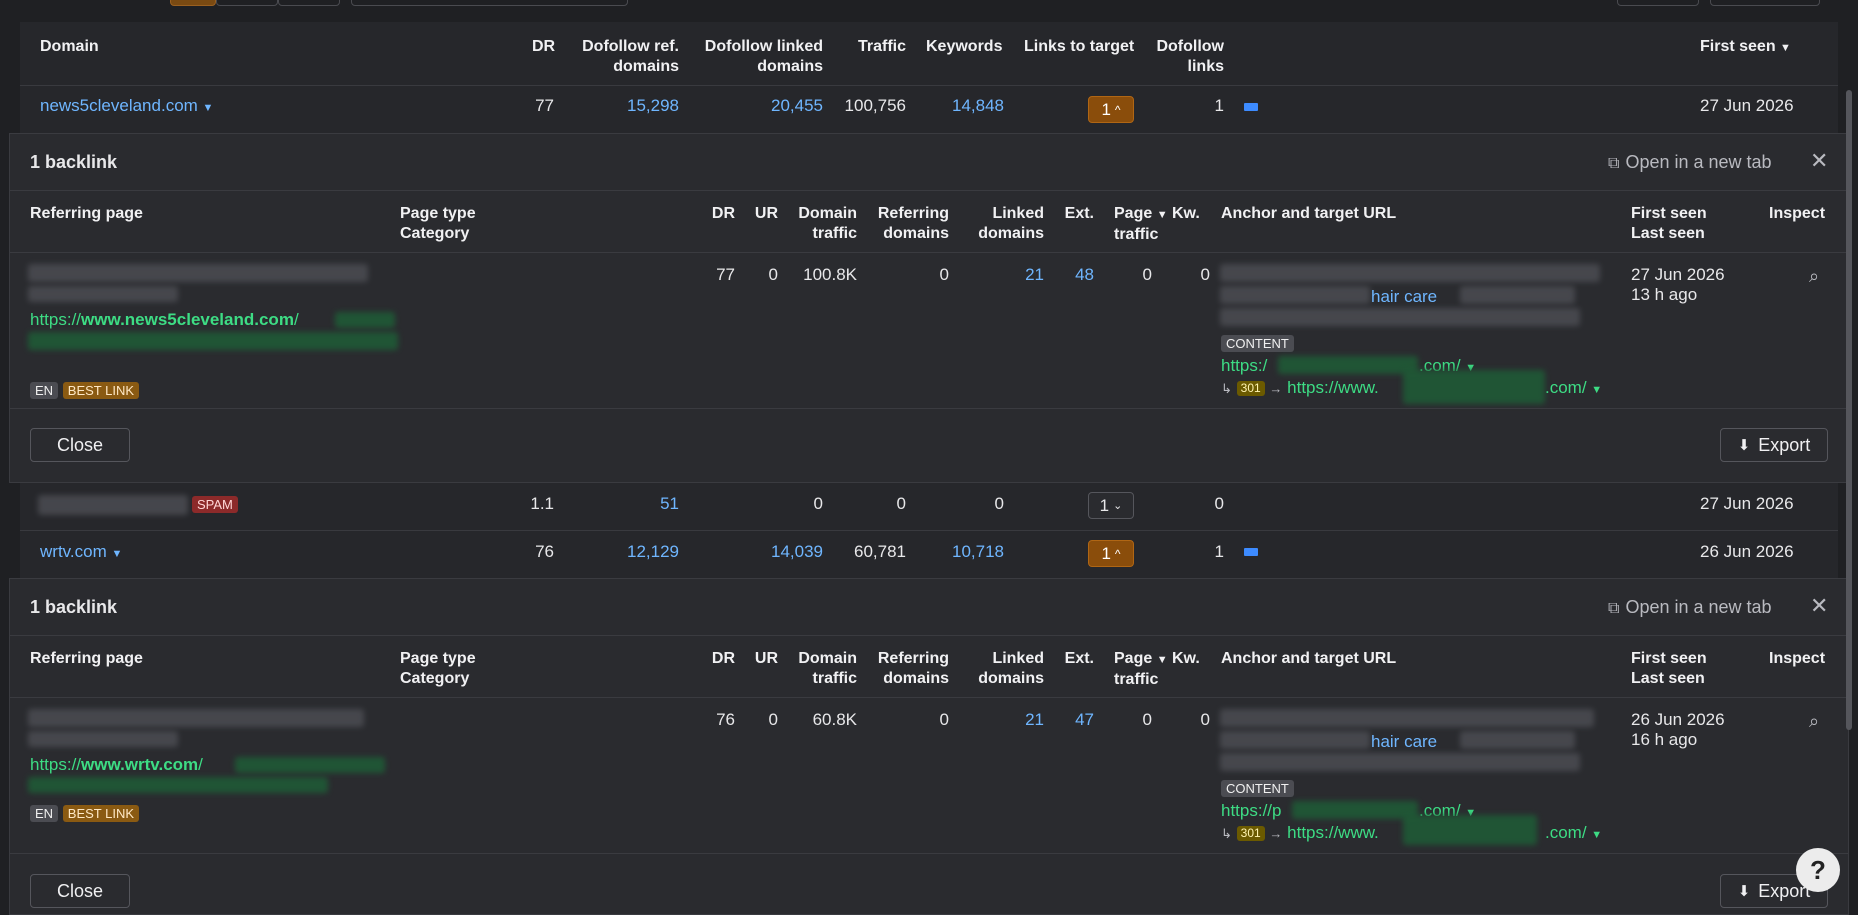 This screenshot has height=915, width=1858. I want to click on redirect-code-badge: 301, so click(1250, 834).